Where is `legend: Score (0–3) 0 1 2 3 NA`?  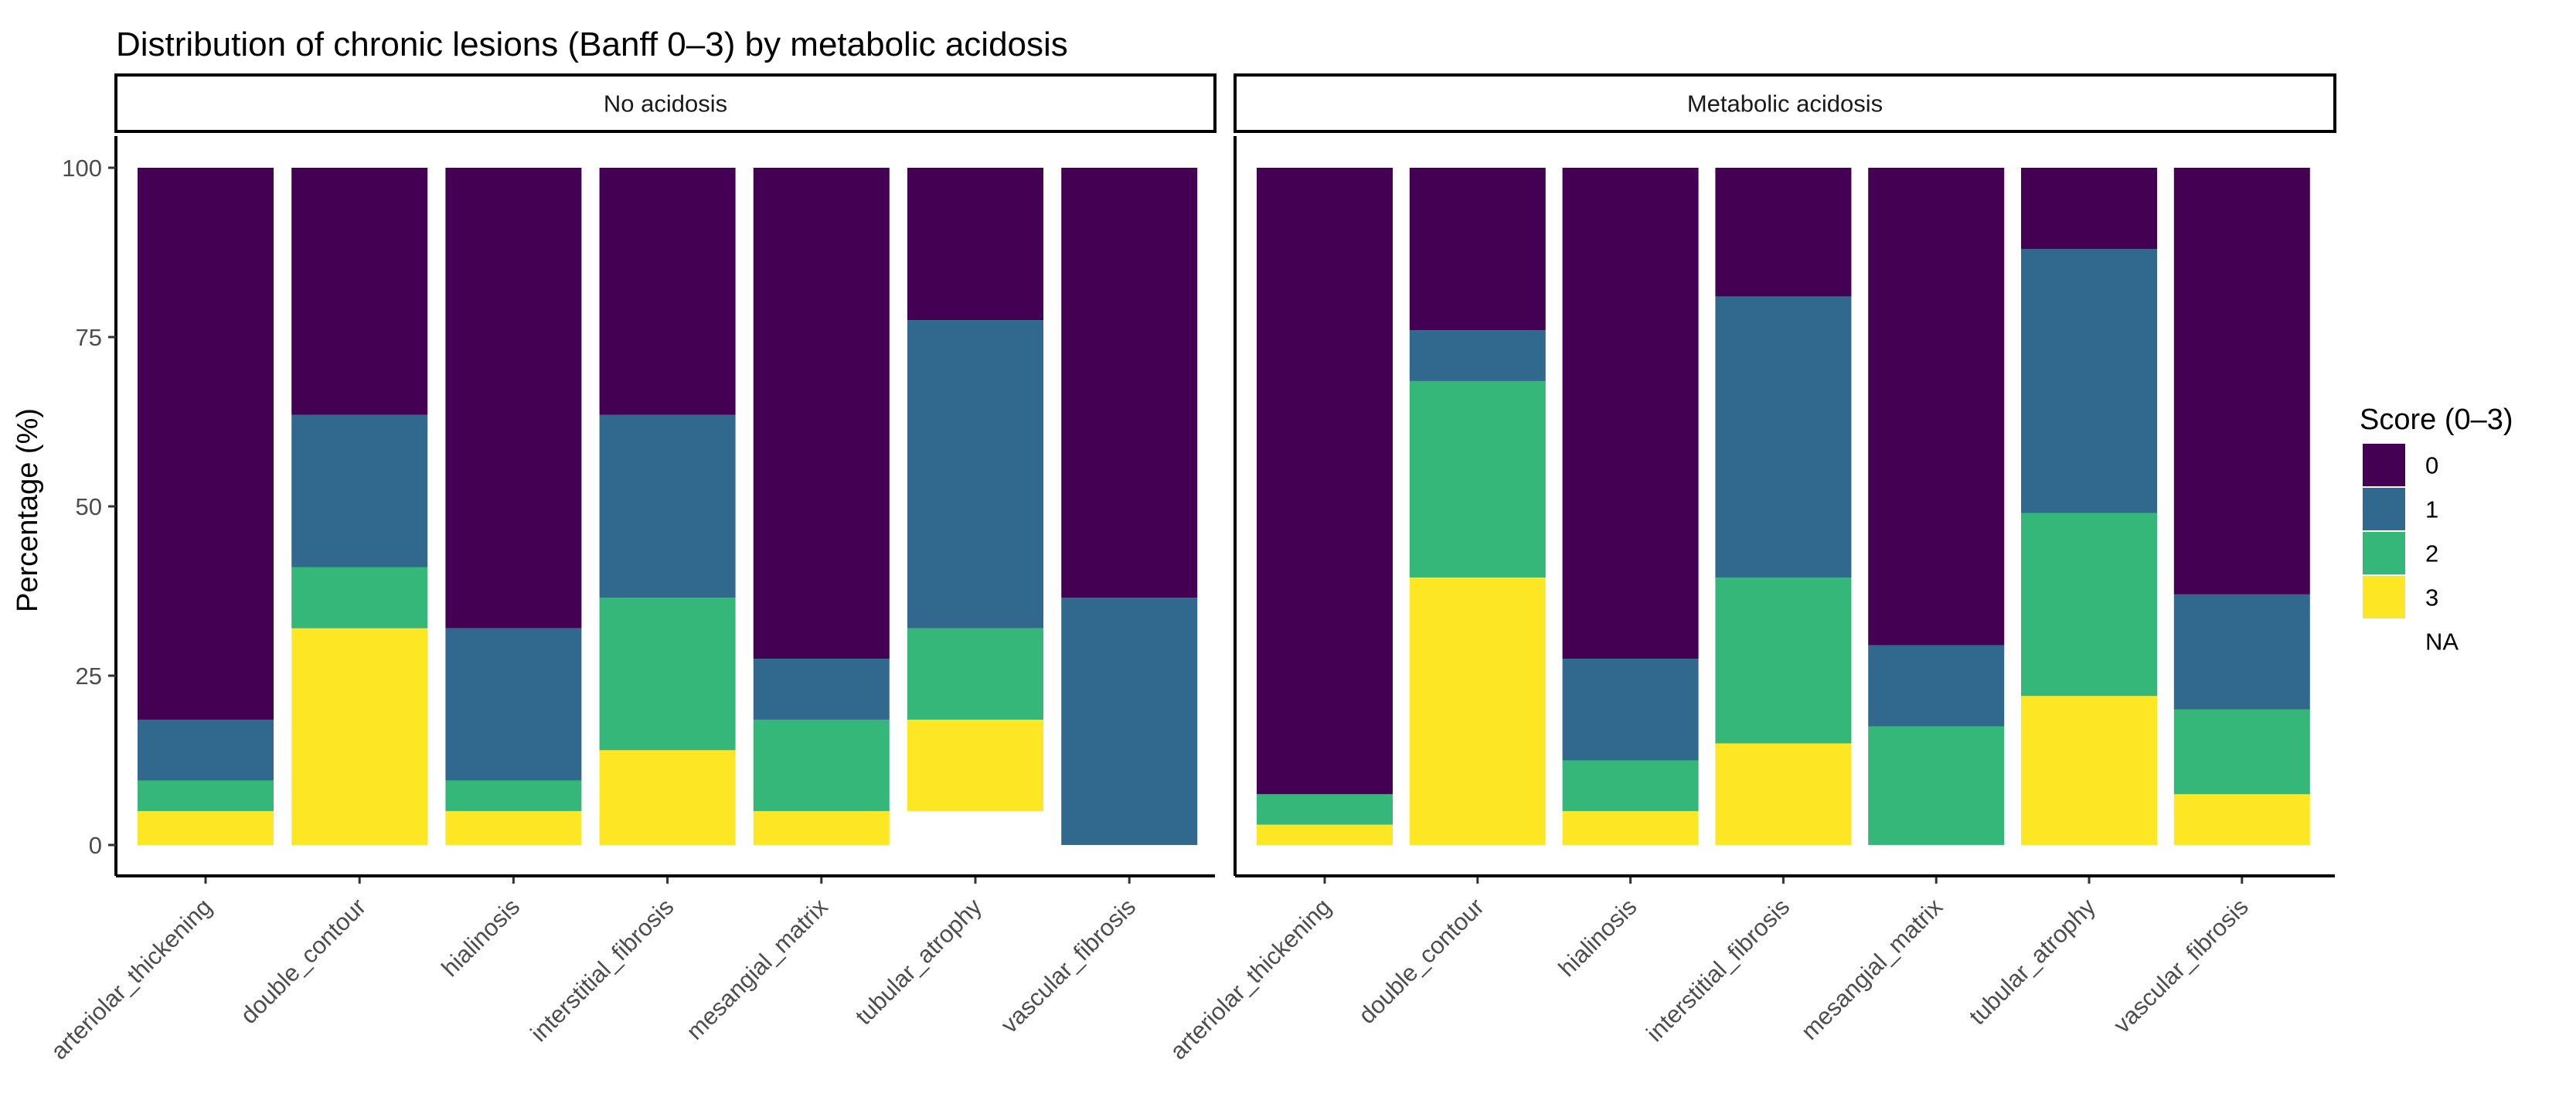 legend: Score (0–3) 0 1 2 3 NA is located at coordinates (2436, 533).